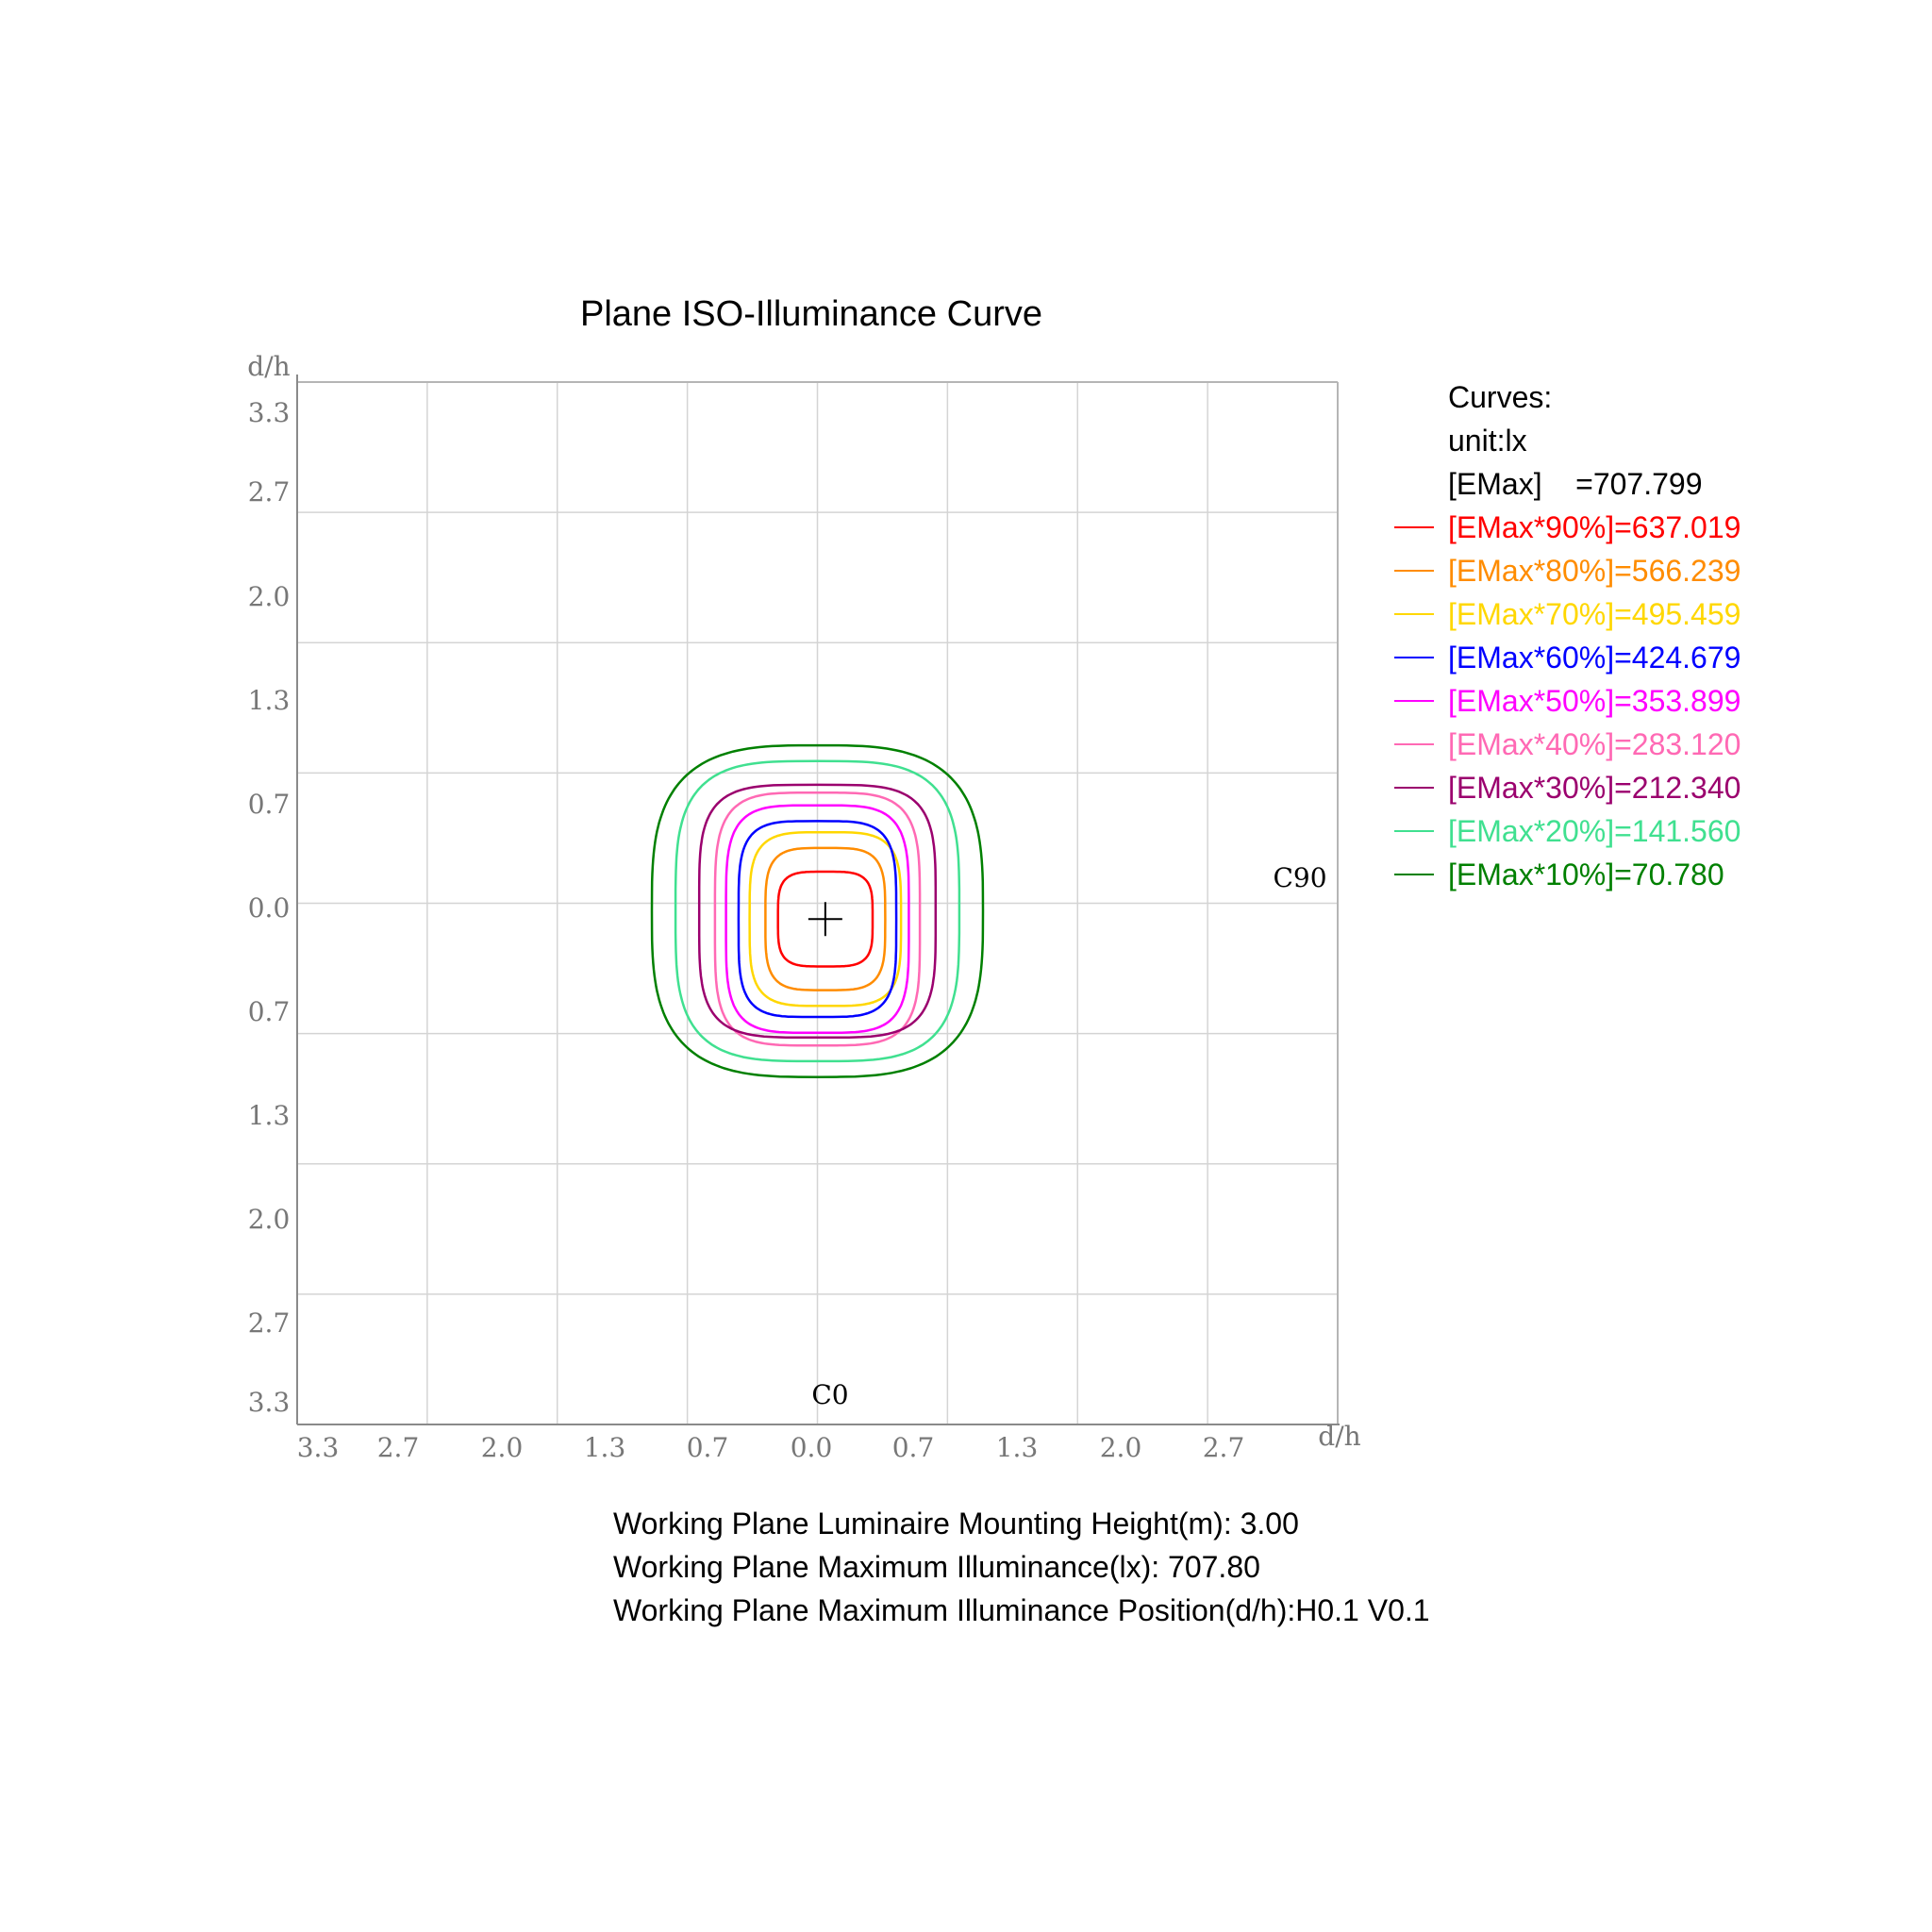  I want to click on chart-title: Plane ISO-Illuminance Curve, so click(811, 314).